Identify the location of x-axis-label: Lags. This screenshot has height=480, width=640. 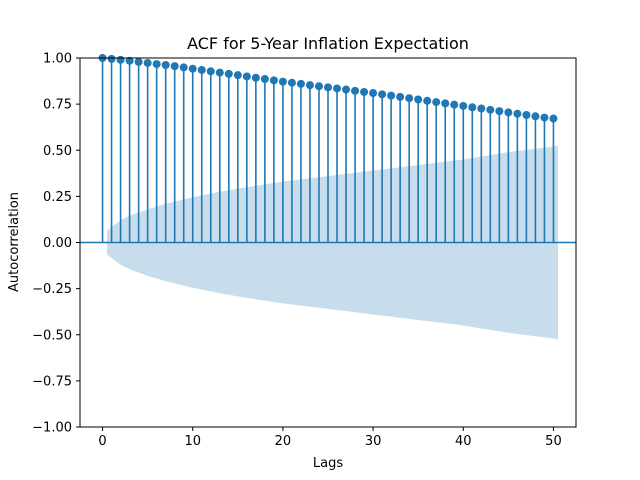
(328, 463).